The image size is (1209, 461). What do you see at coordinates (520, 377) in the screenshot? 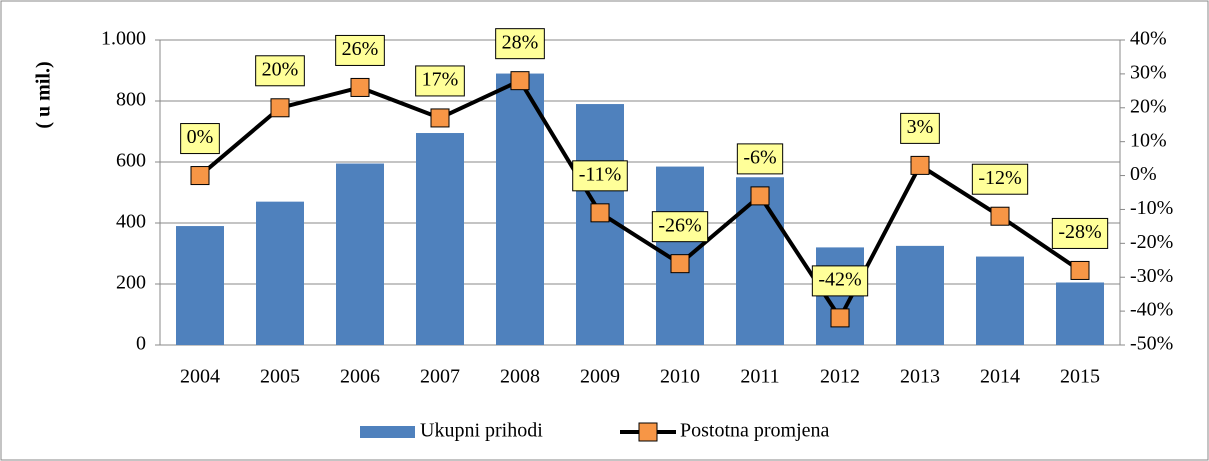
I see `x-tick-label: 2008` at bounding box center [520, 377].